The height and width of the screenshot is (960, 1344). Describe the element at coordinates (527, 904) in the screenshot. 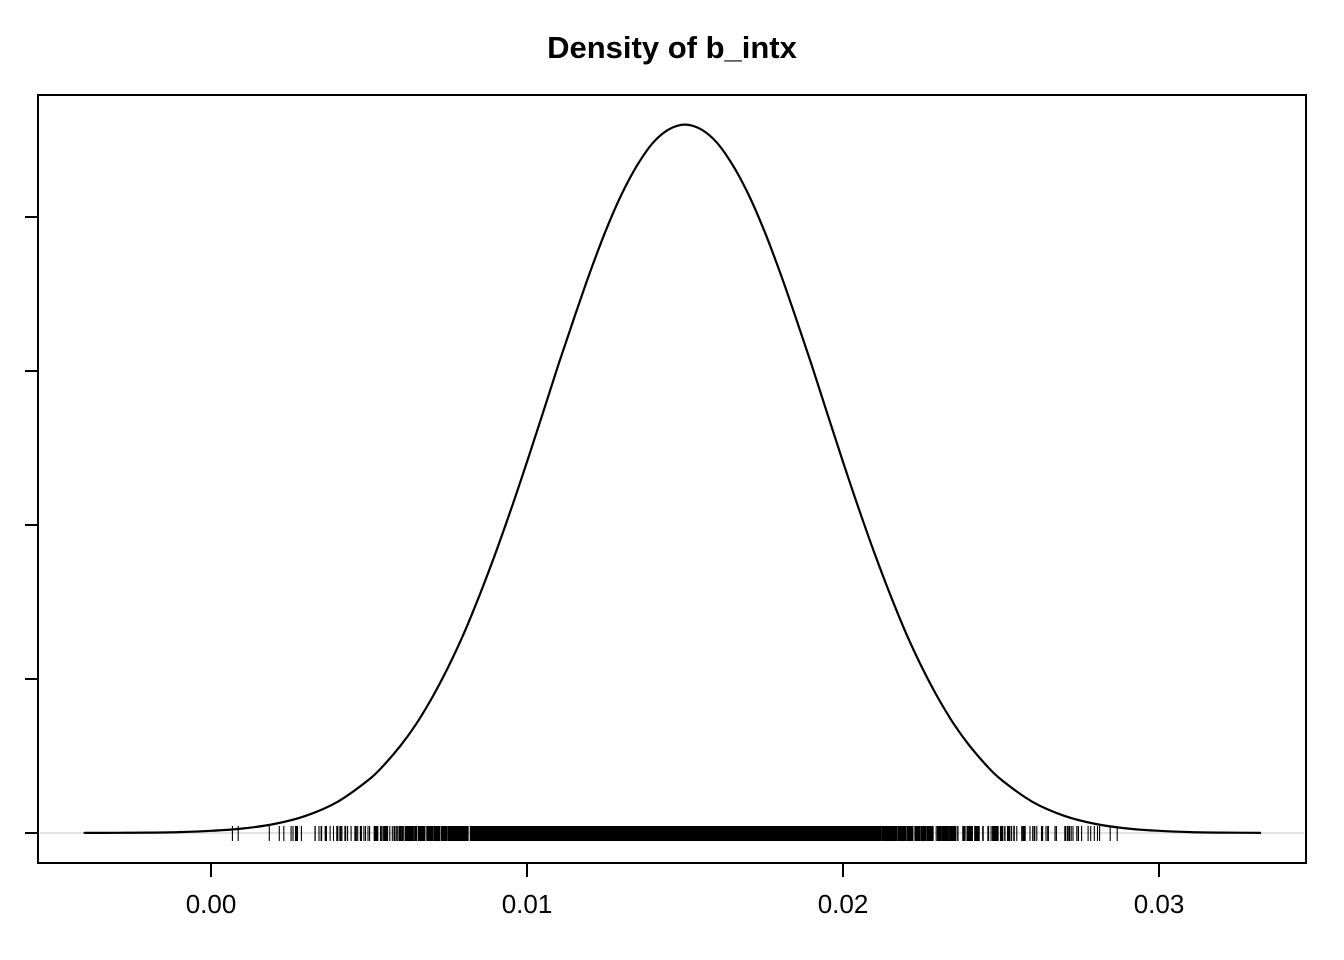

I see `x-tick-label: 0.01` at that location.